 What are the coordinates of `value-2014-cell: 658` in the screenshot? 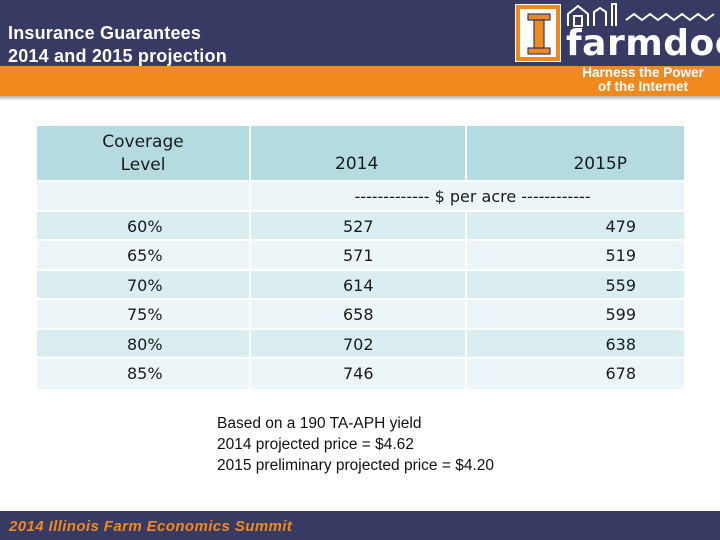 It's located at (359, 315).